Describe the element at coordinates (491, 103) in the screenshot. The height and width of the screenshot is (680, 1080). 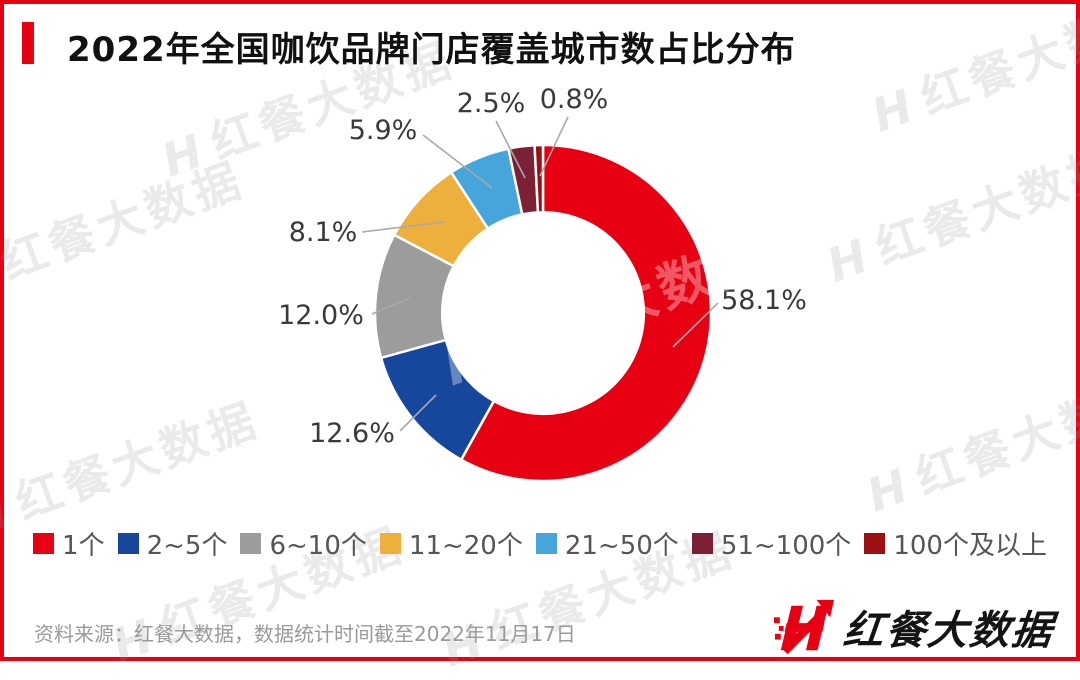
I see `slice-label-51~100个: 2.5%` at that location.